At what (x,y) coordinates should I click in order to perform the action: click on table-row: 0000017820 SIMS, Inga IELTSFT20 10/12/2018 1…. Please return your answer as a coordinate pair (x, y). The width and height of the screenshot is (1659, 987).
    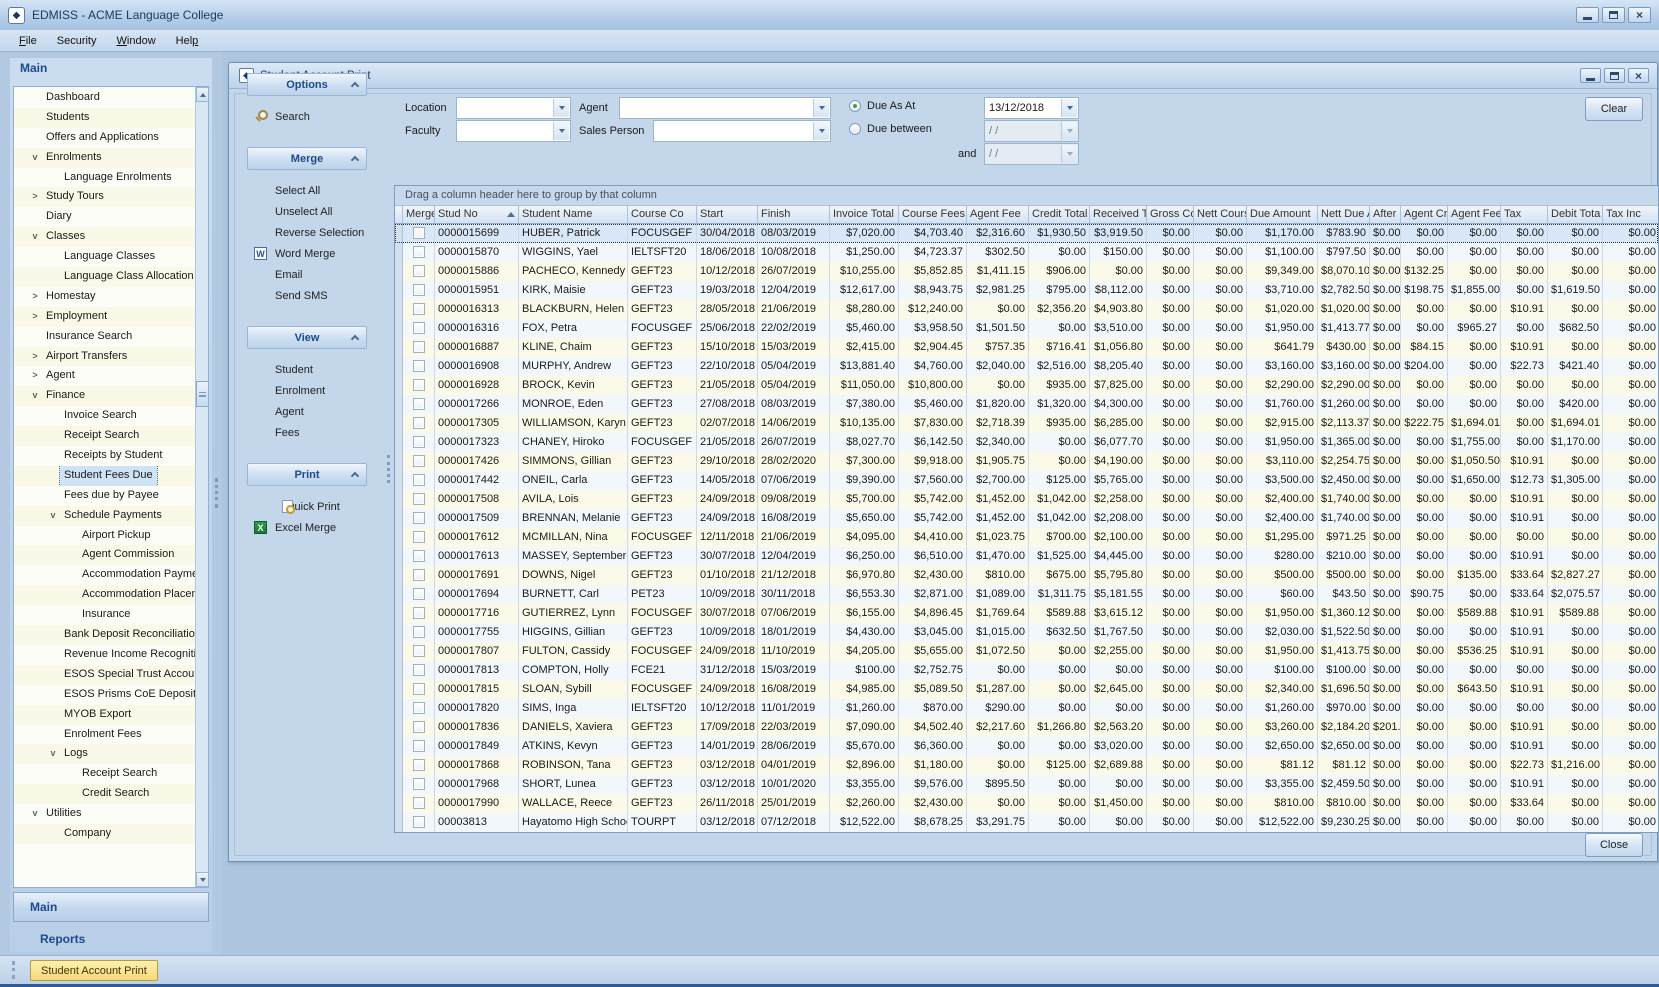
    Looking at the image, I should click on (1026, 708).